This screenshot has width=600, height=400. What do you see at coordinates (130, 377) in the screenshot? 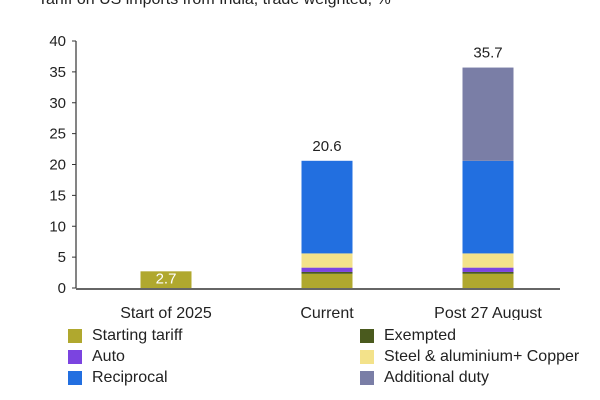
I see `legend-label: Reciprocal` at bounding box center [130, 377].